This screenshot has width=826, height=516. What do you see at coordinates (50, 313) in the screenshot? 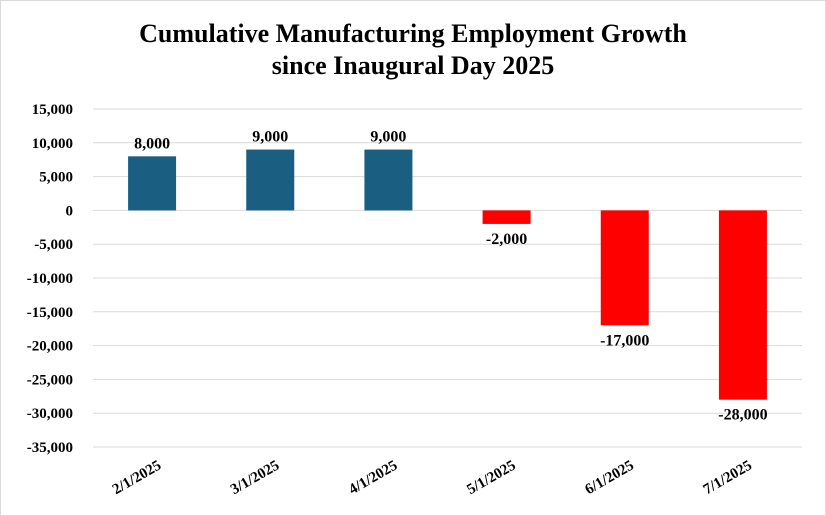
I see `y-tick-label: -15,000` at bounding box center [50, 313].